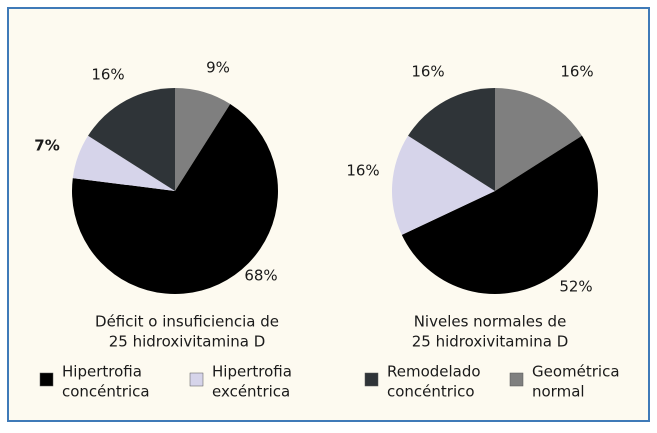 The image size is (657, 433). Describe the element at coordinates (558, 392) in the screenshot. I see `legend-label: normal` at that location.